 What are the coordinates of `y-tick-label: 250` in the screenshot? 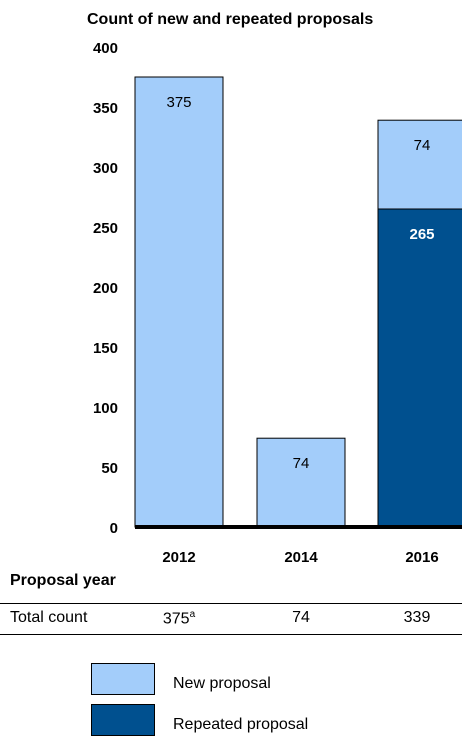 It's located at (105, 228).